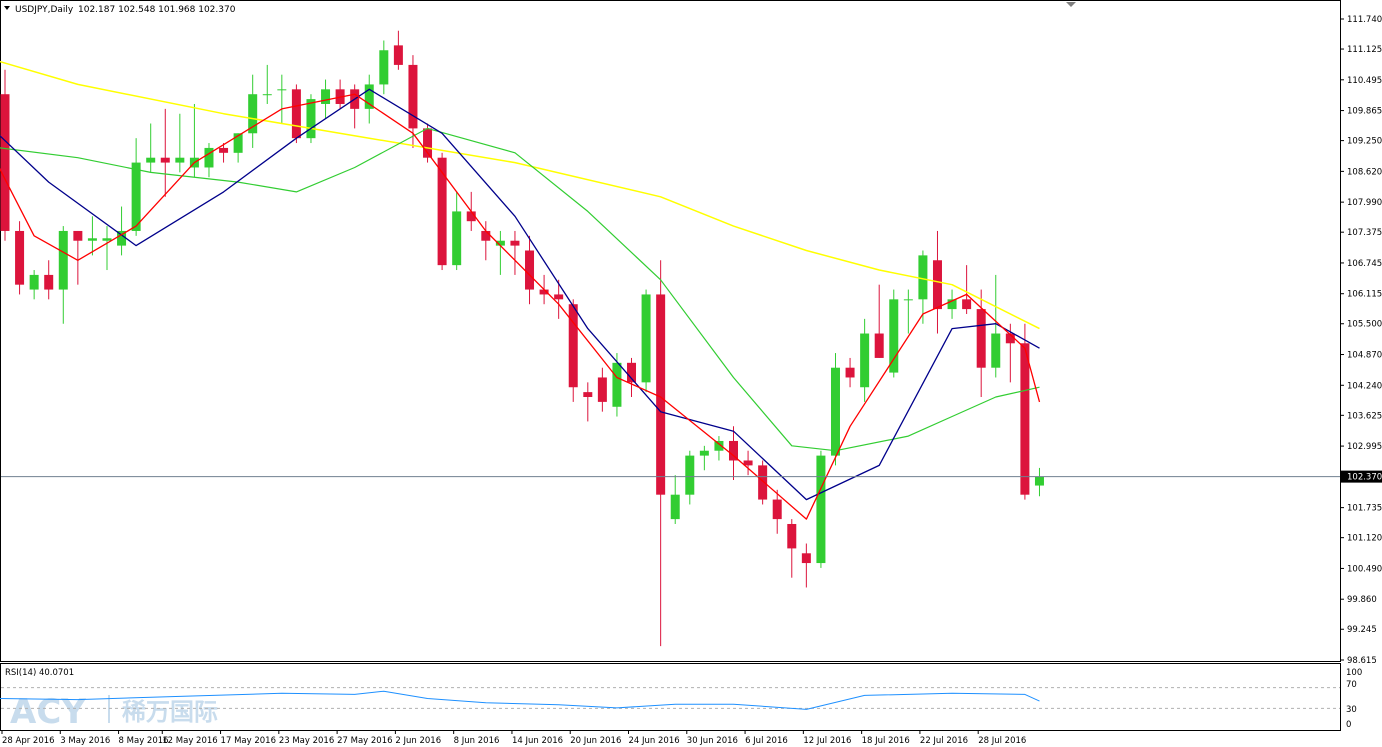 The height and width of the screenshot is (747, 1382). What do you see at coordinates (1364, 112) in the screenshot?
I see `price-tick-label: 109.865` at bounding box center [1364, 112].